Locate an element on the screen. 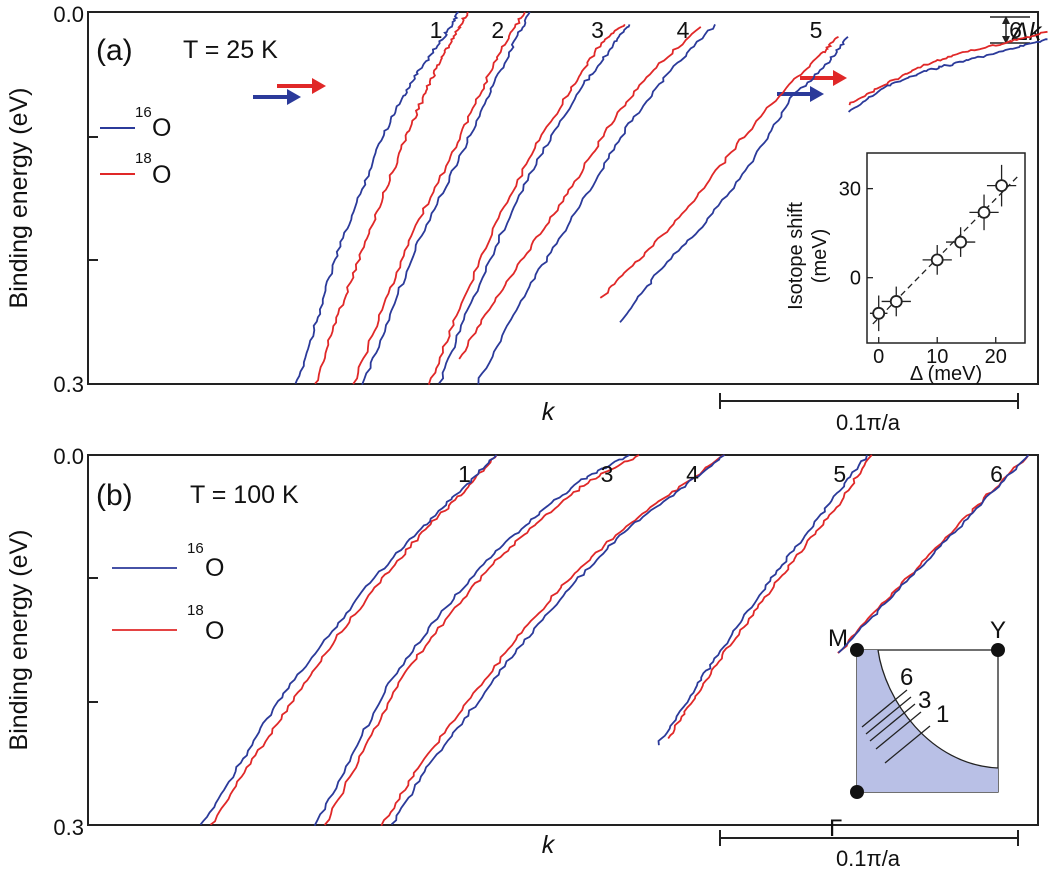  curve-5-16O-a is located at coordinates (734, 179).